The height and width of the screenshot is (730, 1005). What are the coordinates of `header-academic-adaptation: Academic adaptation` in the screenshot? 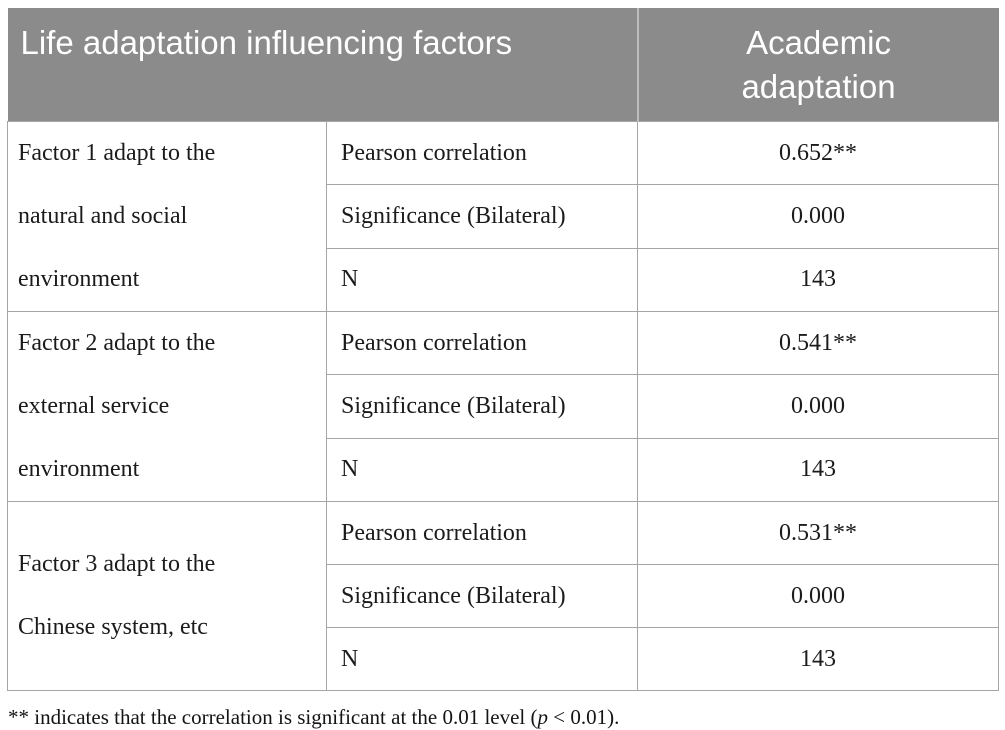 It's located at (817, 65).